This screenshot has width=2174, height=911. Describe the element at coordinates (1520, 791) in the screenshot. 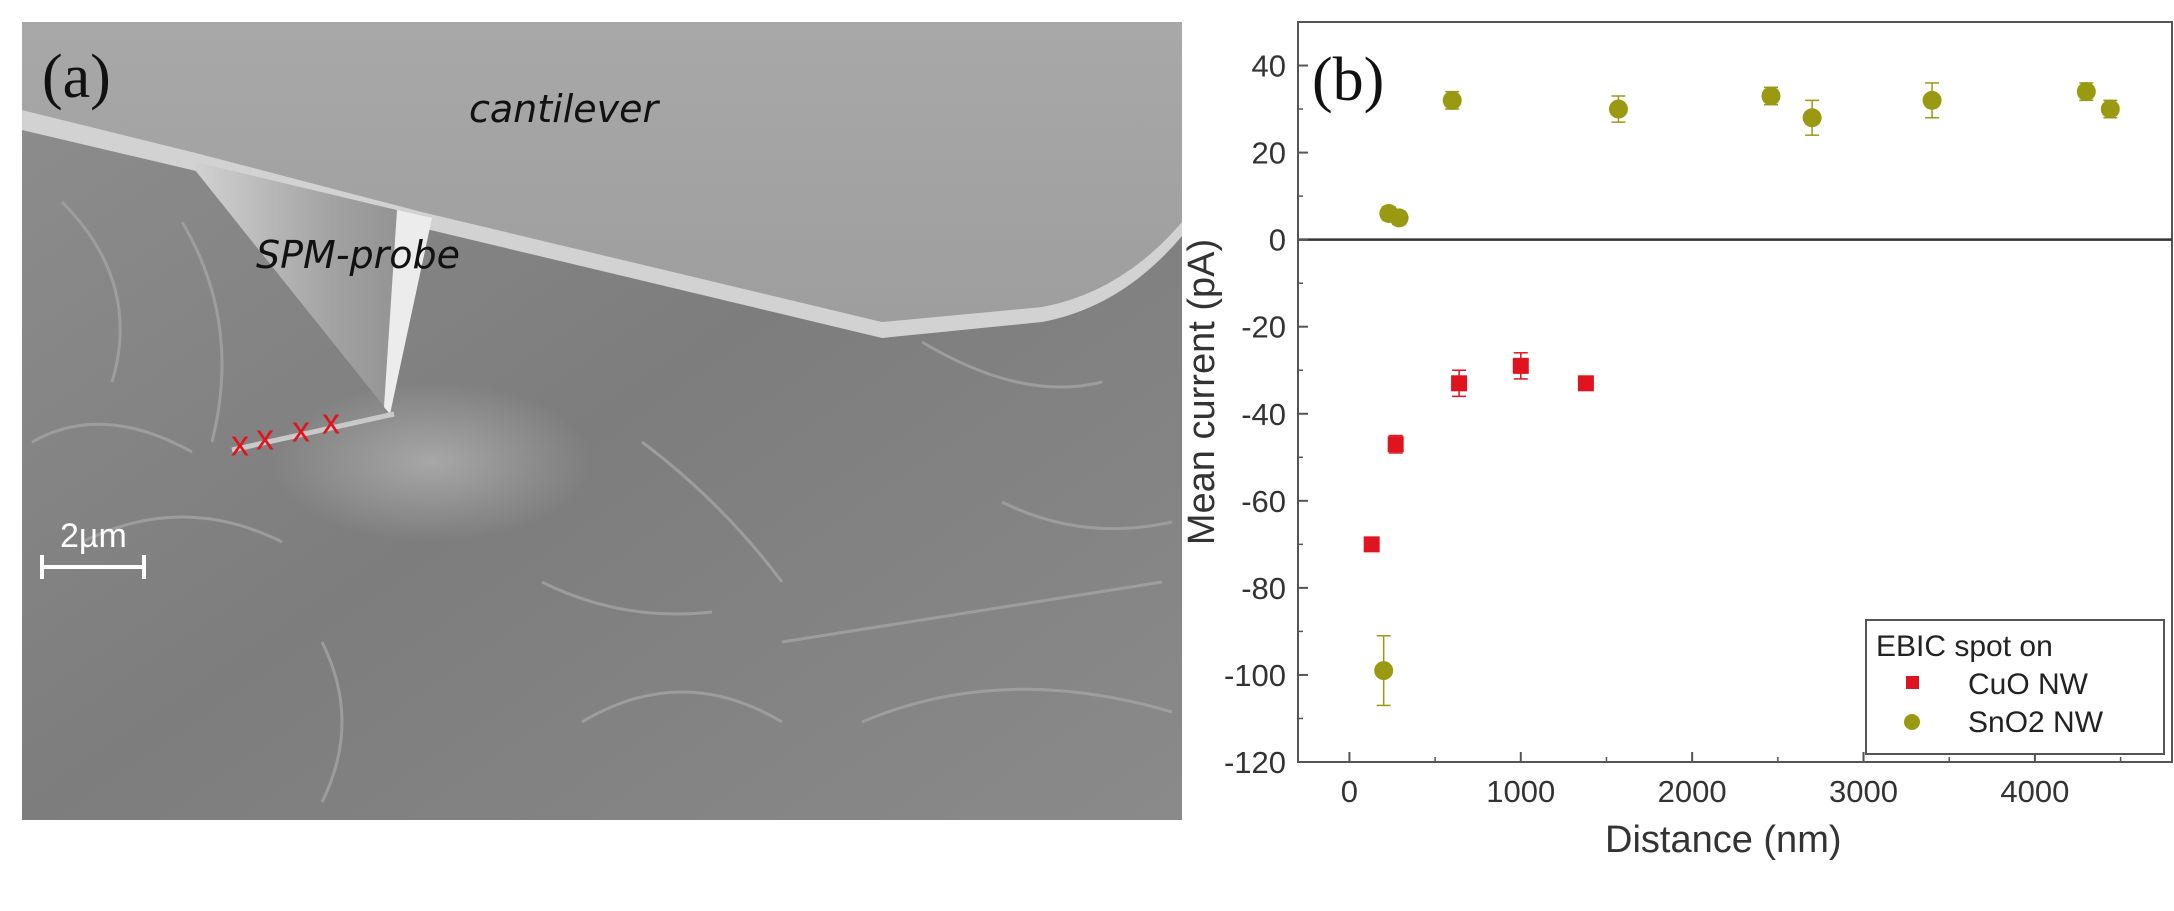

I see `x-tick-label: 1000` at that location.